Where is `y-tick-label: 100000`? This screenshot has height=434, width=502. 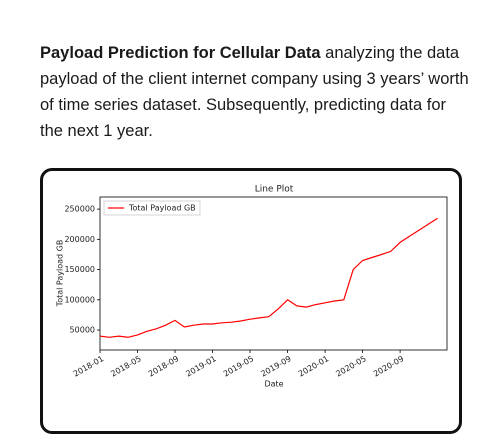 y-tick-label: 100000 is located at coordinates (79, 299).